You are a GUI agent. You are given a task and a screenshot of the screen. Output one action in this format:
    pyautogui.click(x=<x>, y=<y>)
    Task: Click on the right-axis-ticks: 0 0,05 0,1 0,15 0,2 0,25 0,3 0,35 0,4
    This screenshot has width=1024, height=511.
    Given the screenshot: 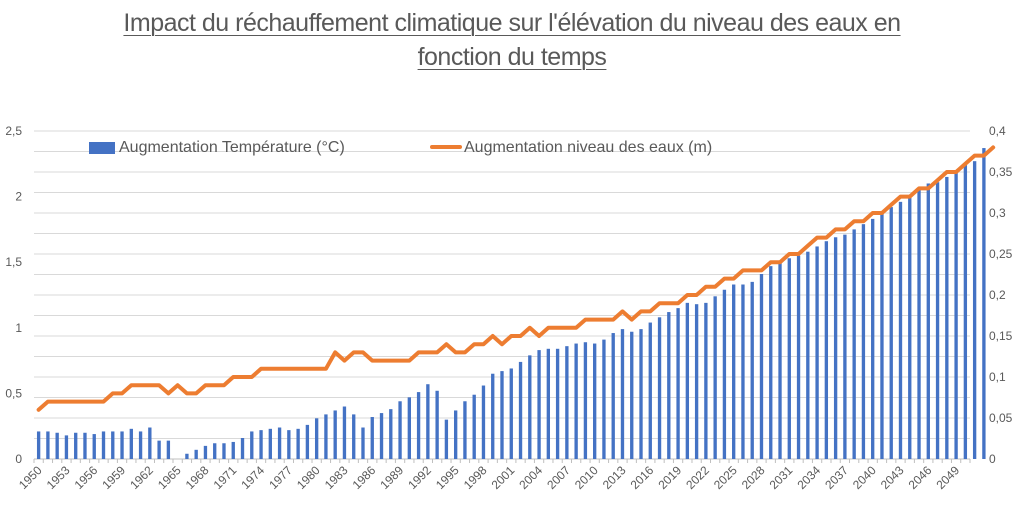 What is the action you would take?
    pyautogui.click(x=1001, y=295)
    